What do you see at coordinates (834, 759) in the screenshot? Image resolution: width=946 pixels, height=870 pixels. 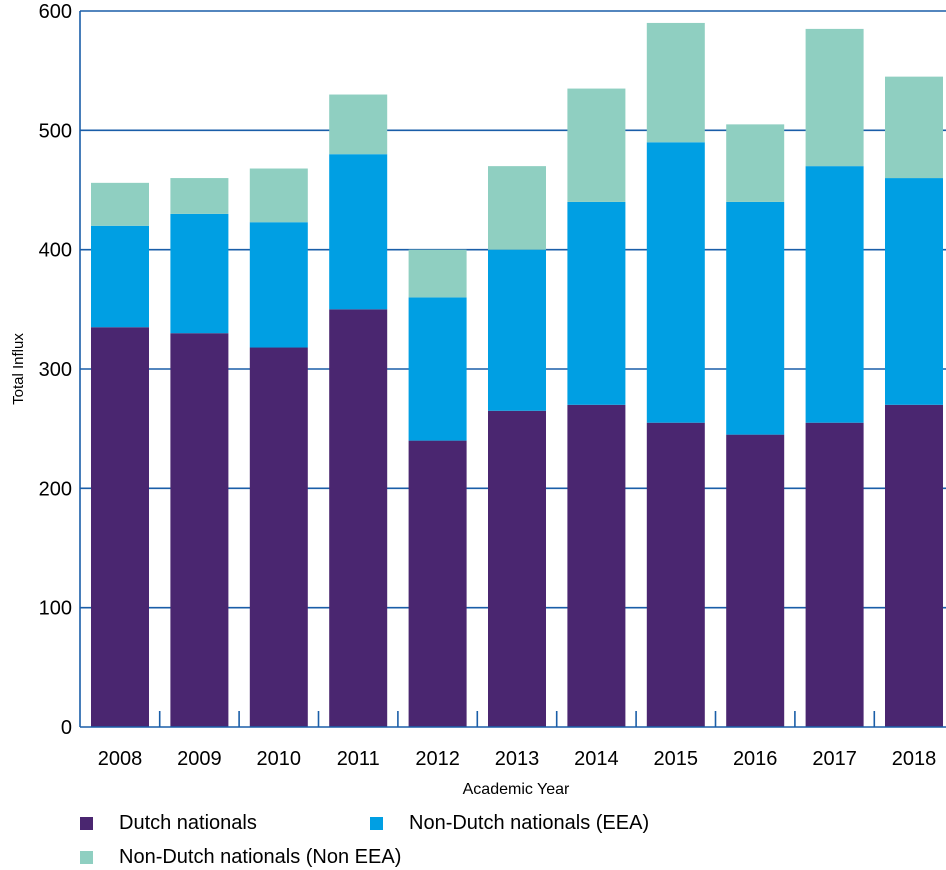 I see `x-tick-label-2017: 2017` at bounding box center [834, 759].